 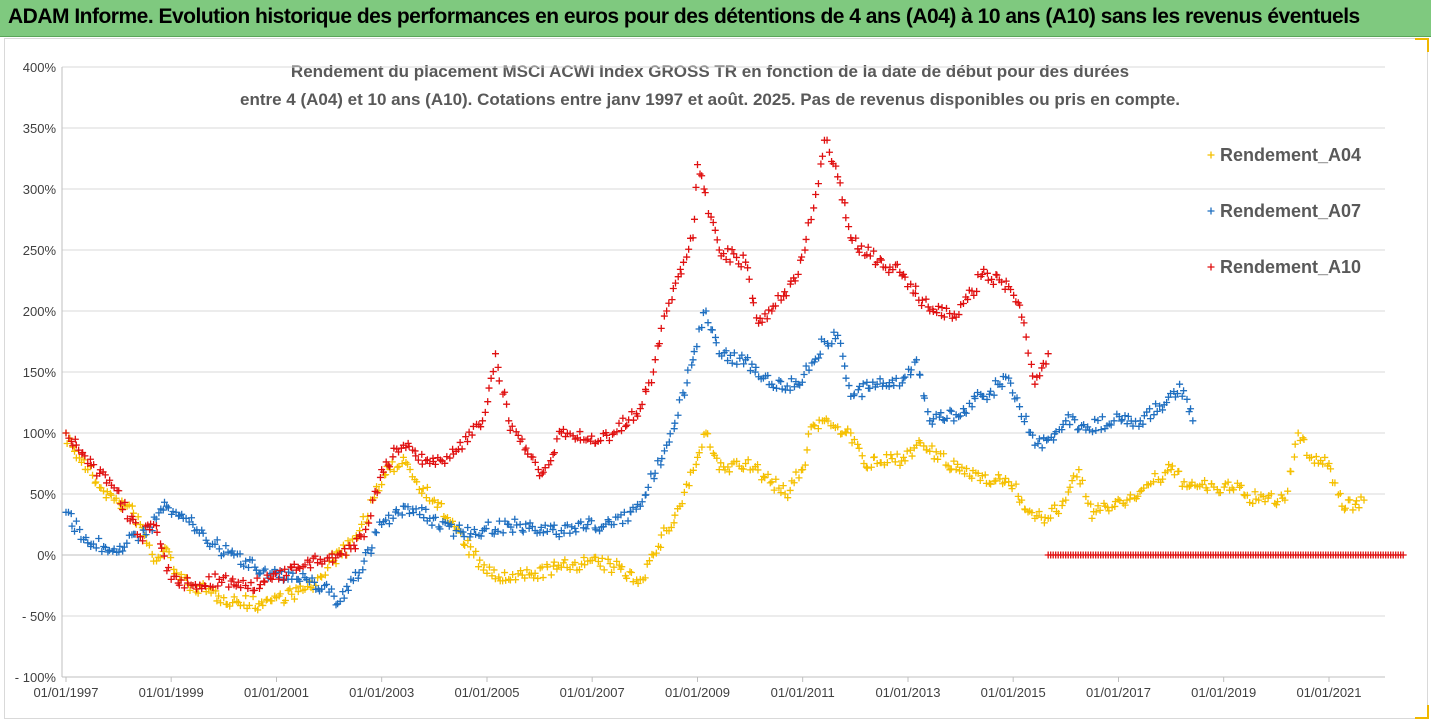 I want to click on rendement-a10-zero-point, so click(x=1403, y=555).